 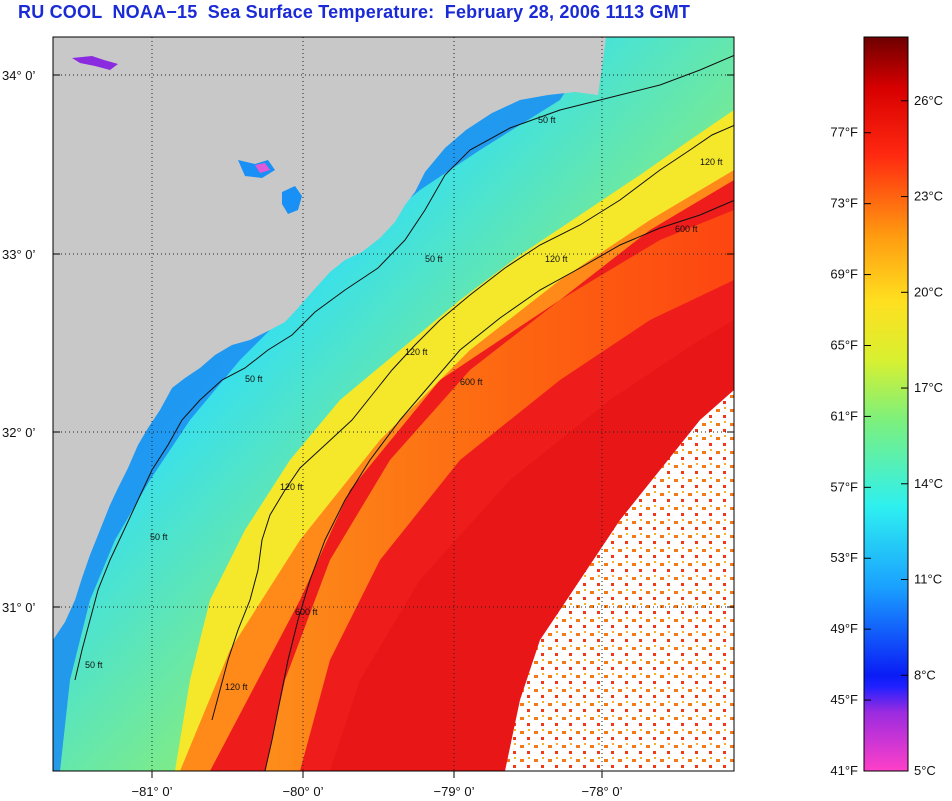 What do you see at coordinates (844, 415) in the screenshot?
I see `fahrenheit-label: 61°F` at bounding box center [844, 415].